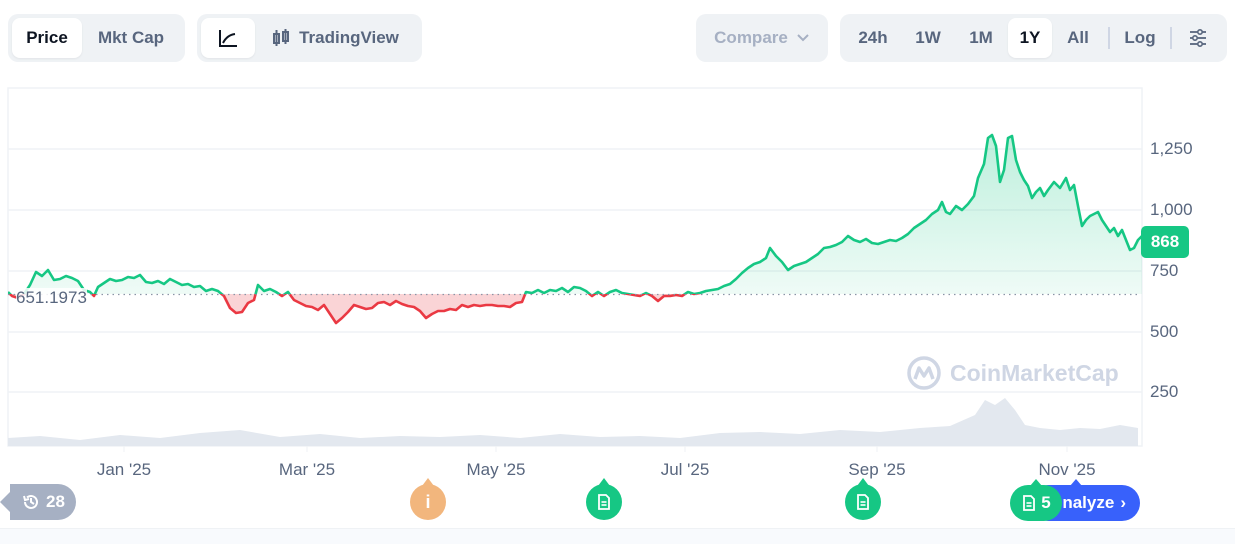 This screenshot has width=1235, height=544. I want to click on line-chart-button, so click(228, 38).